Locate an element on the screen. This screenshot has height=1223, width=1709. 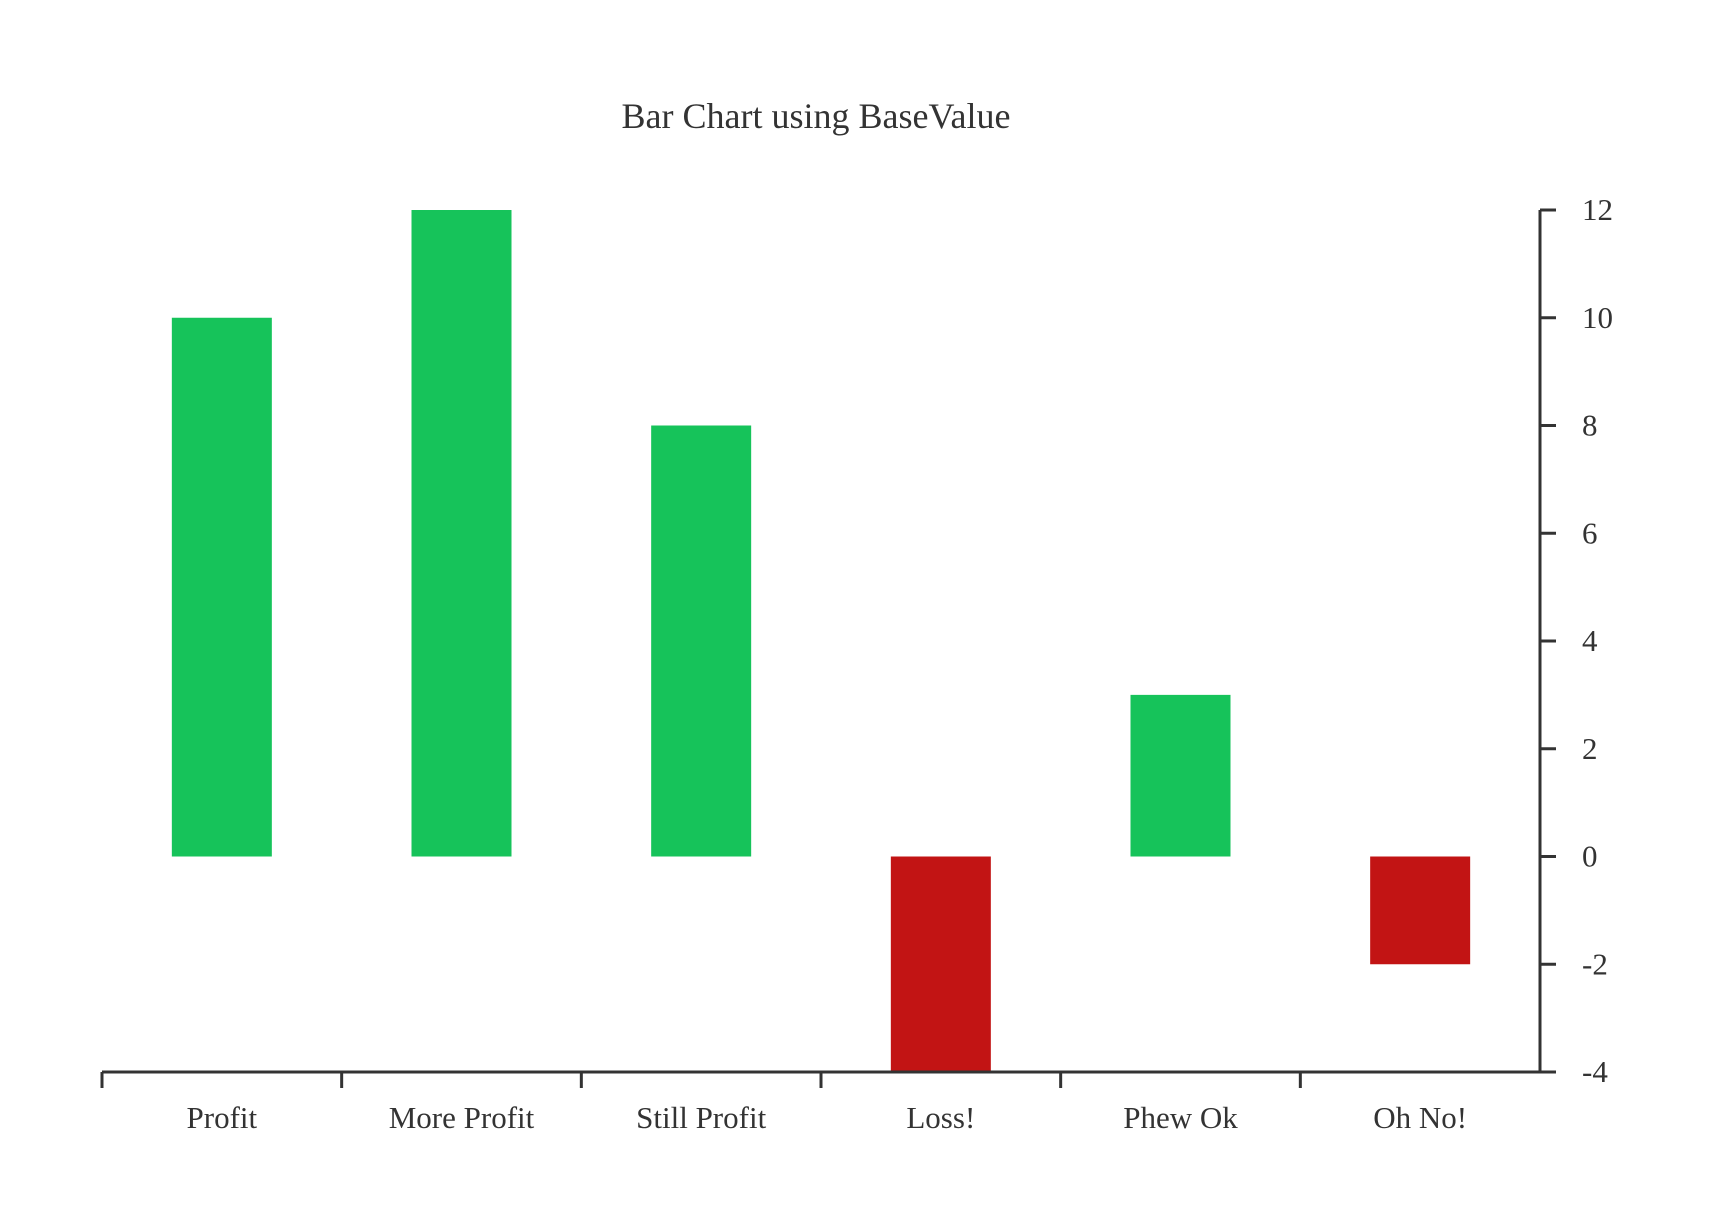
y-axis: -4 -2 0 2 4 6 8 10 12 is located at coordinates (1575, 640).